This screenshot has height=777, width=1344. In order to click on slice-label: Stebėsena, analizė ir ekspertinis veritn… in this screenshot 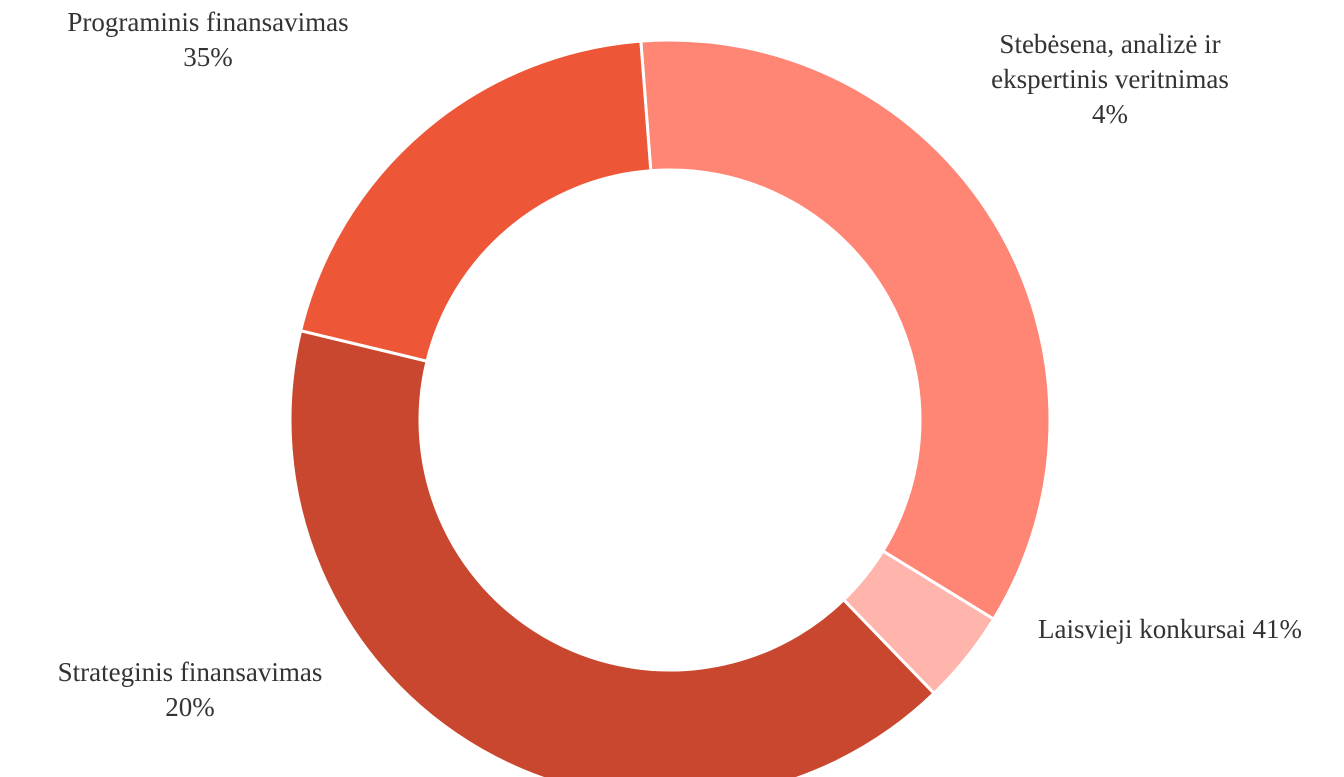, I will do `click(1110, 79)`.